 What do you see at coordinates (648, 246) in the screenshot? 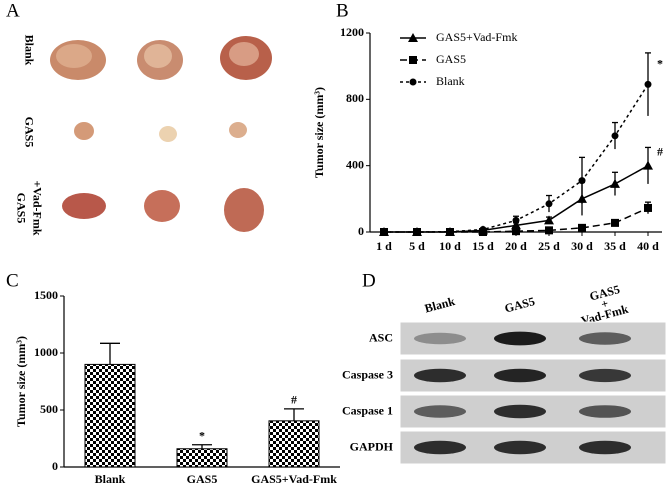
I see `x-tick-label: 40 d` at bounding box center [648, 246].